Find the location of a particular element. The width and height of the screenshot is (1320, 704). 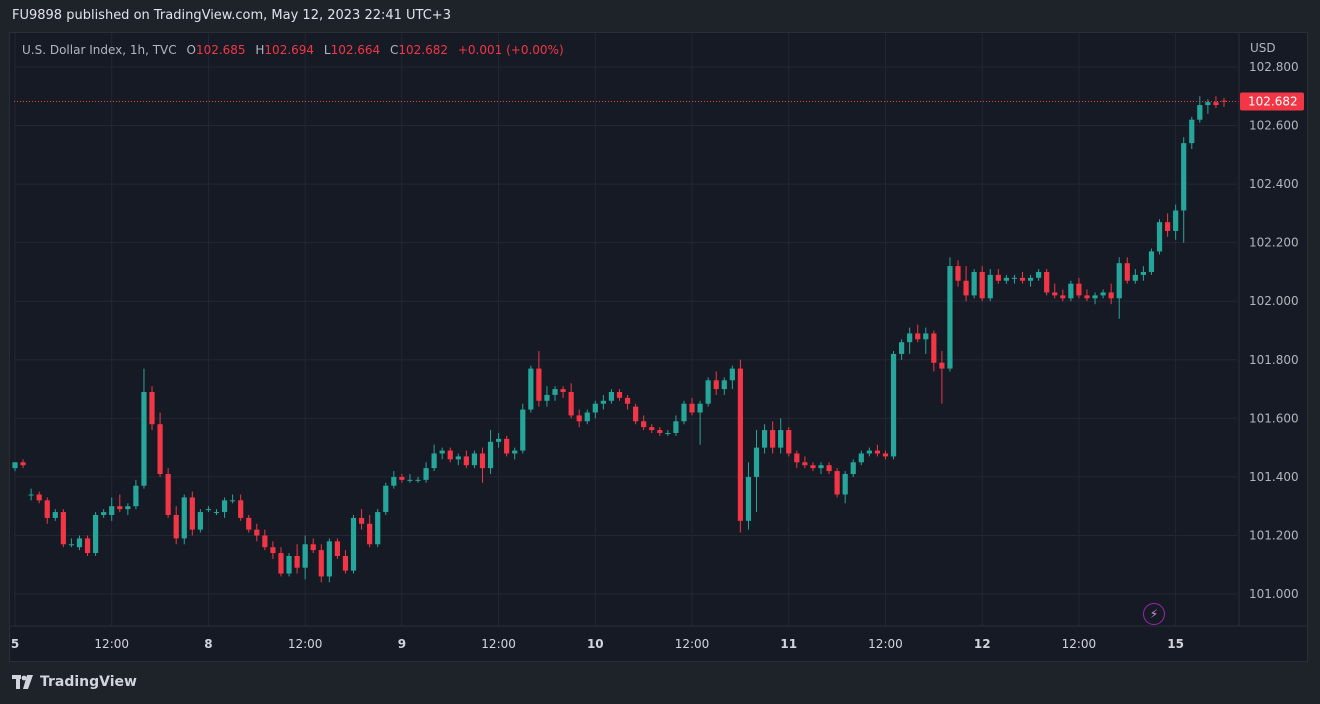

x-tick-label: 12 is located at coordinates (982, 644).